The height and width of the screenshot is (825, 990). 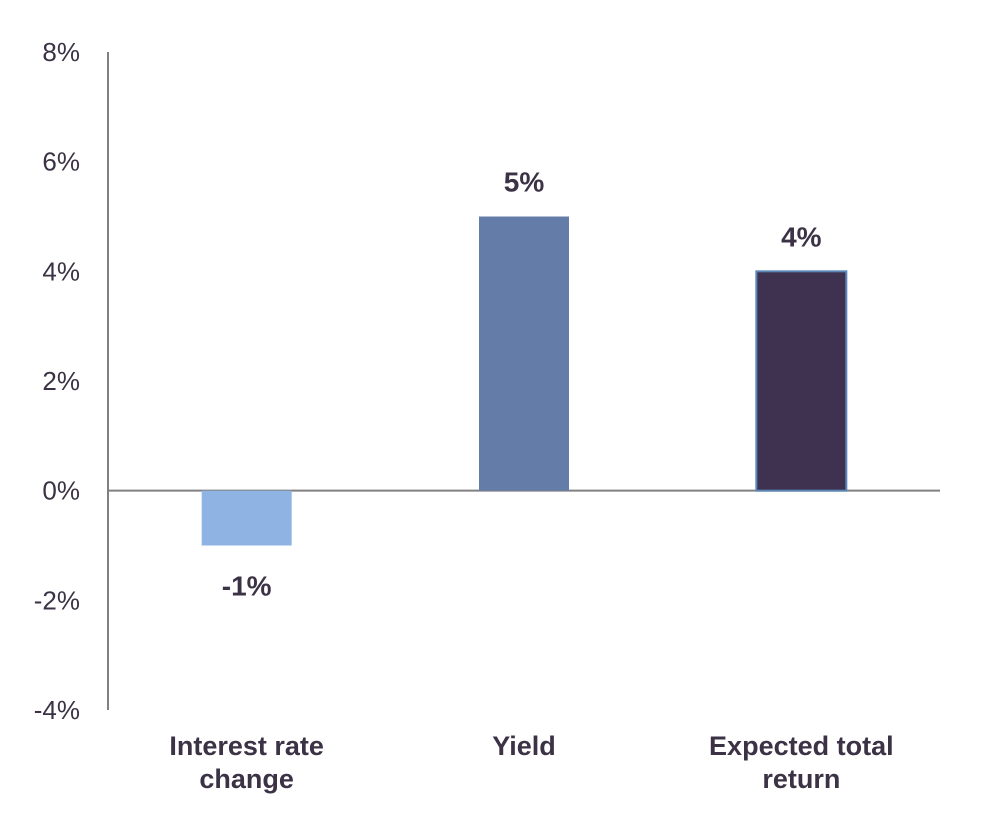 What do you see at coordinates (801, 746) in the screenshot?
I see `x-category-label: Expected total` at bounding box center [801, 746].